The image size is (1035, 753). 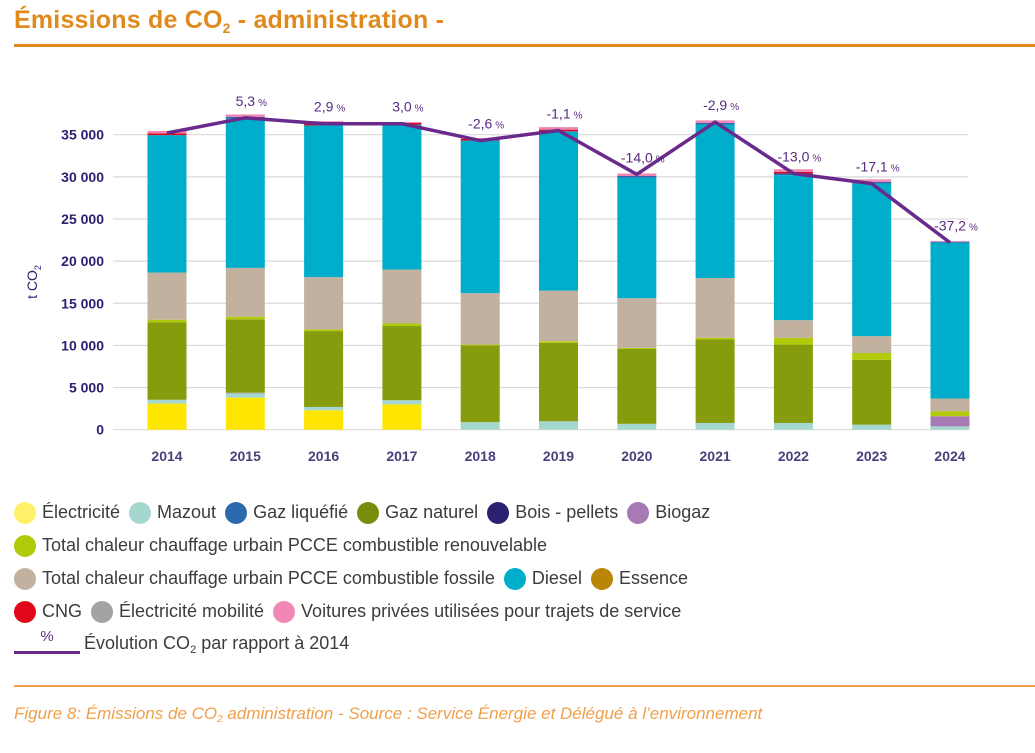 I want to click on evolution-label: 3,0%, so click(x=407, y=107).